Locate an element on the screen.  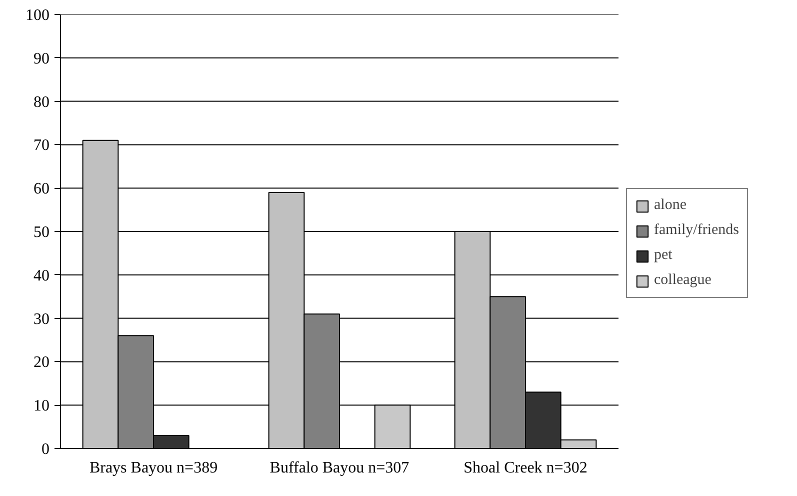
y-tick-label: 10 is located at coordinates (42, 406).